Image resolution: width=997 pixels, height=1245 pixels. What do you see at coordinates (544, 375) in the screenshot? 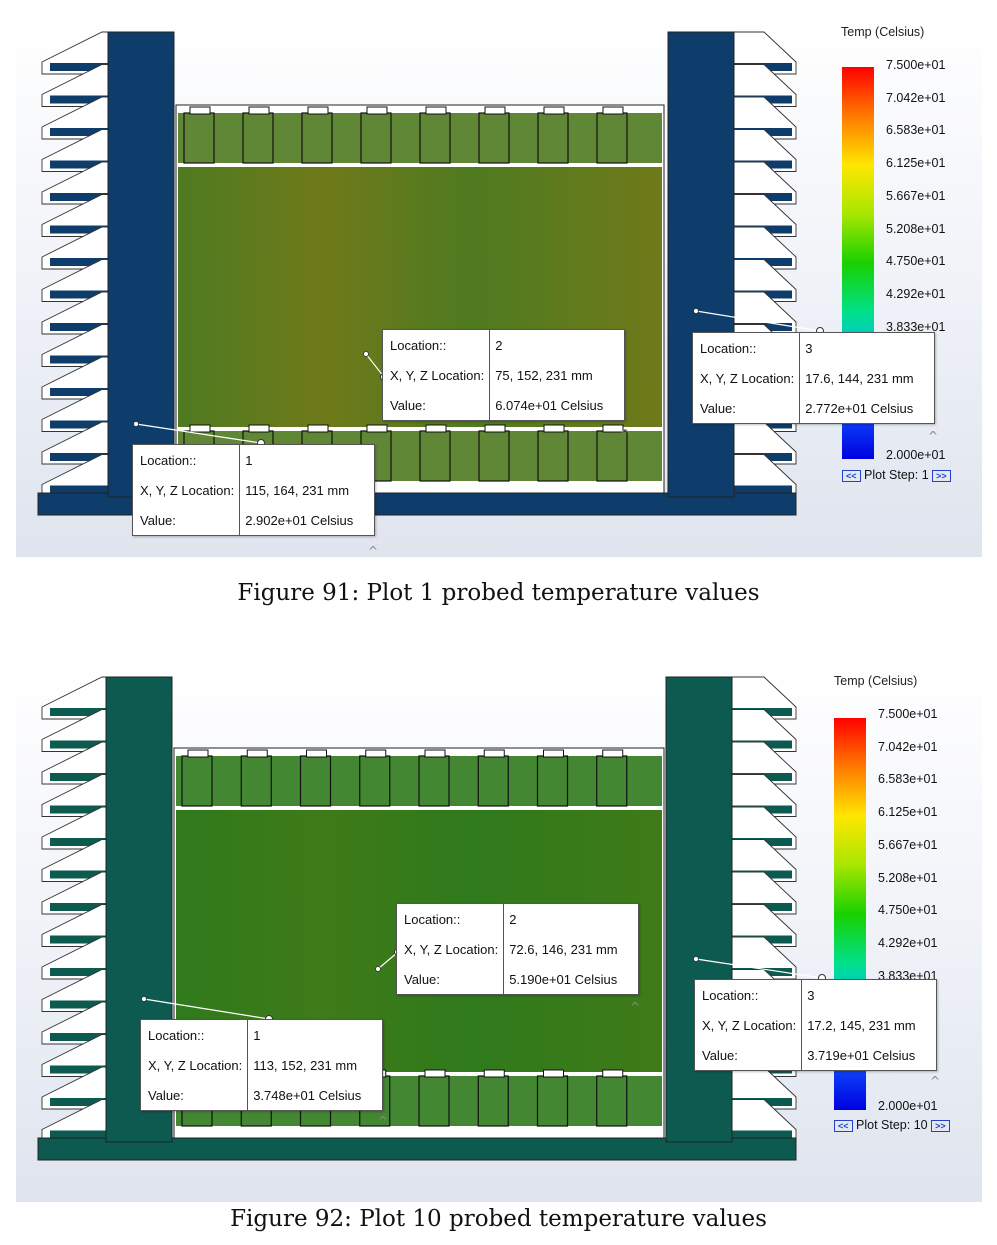
I see `probe-xyz: 75, 152, 231 mm` at bounding box center [544, 375].